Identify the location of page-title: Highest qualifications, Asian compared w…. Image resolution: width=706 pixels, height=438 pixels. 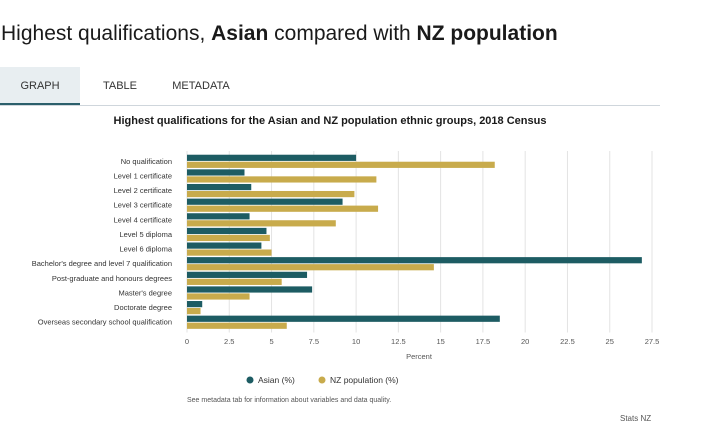
(279, 33).